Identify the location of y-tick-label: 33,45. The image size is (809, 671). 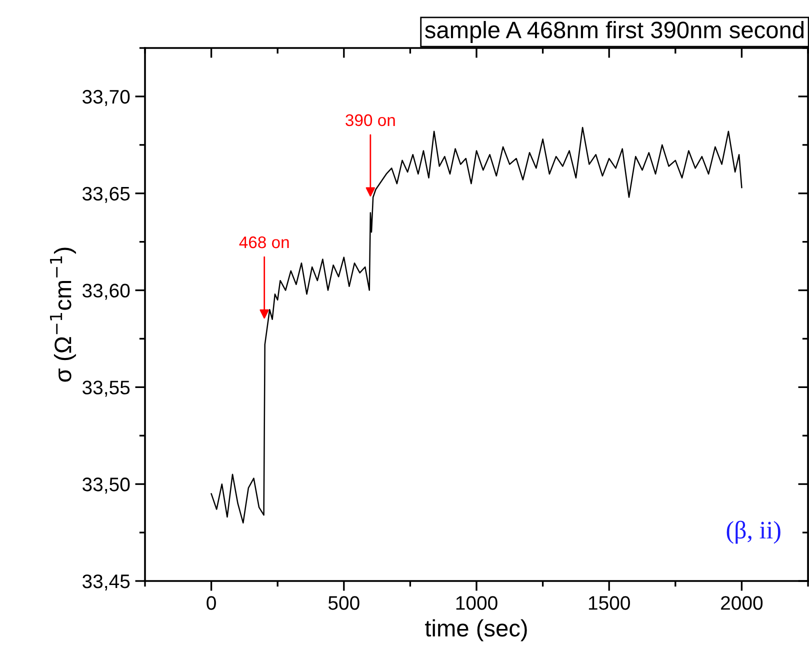
(106, 582).